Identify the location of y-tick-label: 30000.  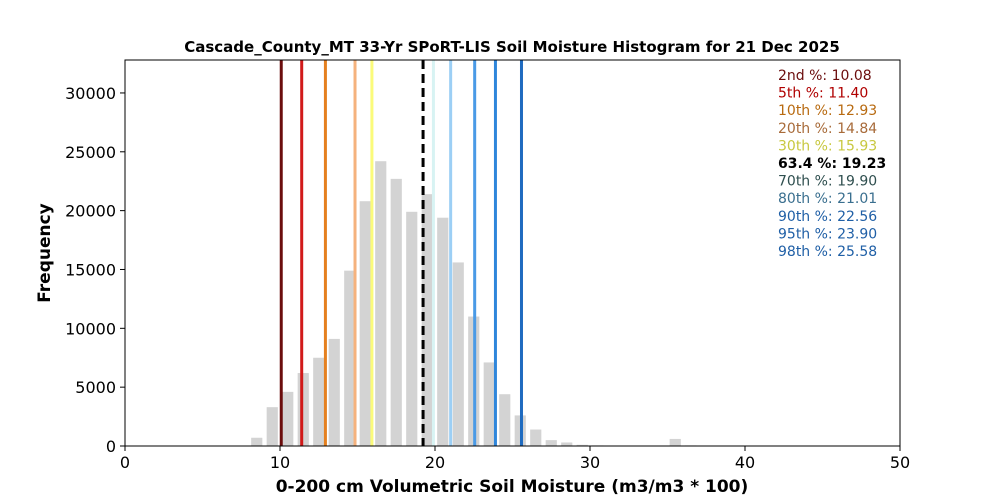
(90, 93).